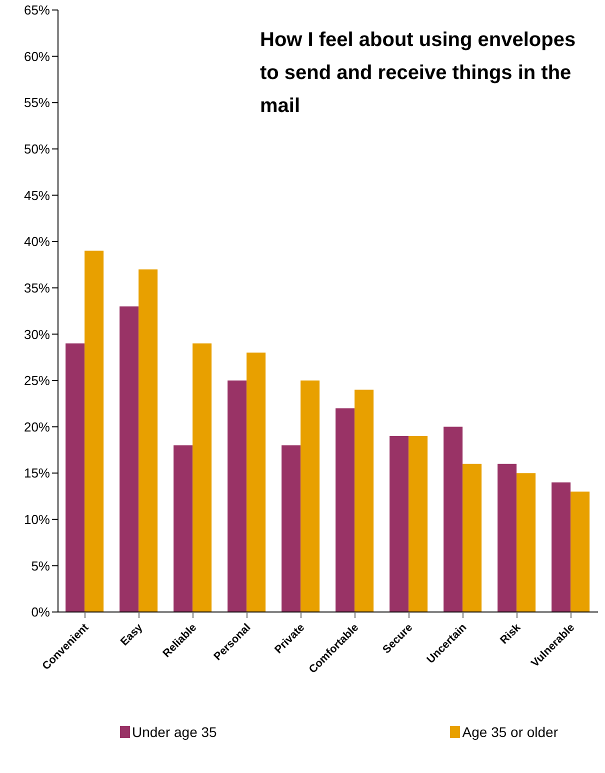 Image resolution: width=605 pixels, height=773 pixels. What do you see at coordinates (37, 288) in the screenshot?
I see `y-tick-label: 35%` at bounding box center [37, 288].